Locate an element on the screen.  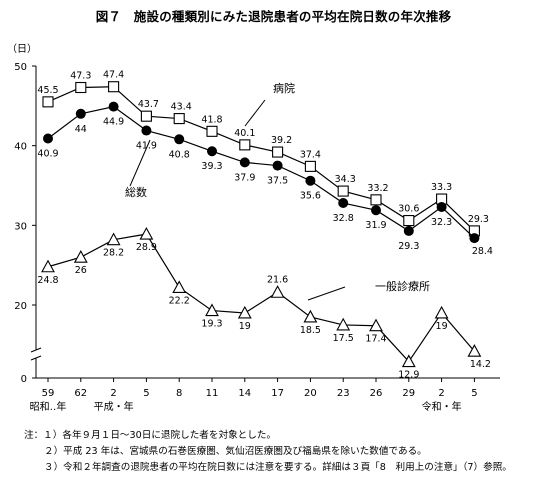
data-label: 43.7 is located at coordinates (148, 104).